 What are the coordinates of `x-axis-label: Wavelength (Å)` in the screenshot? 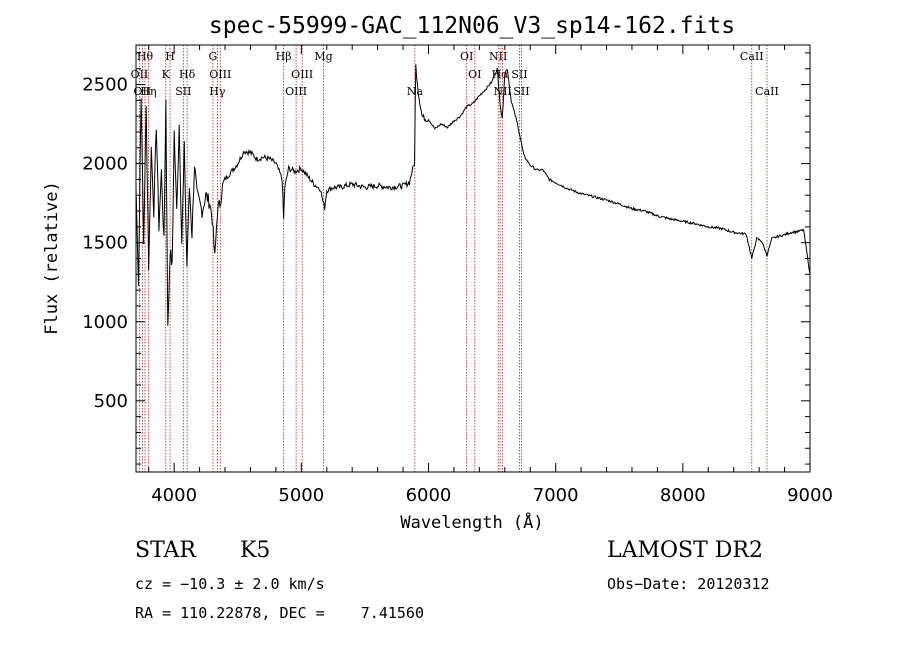 It's located at (471, 522).